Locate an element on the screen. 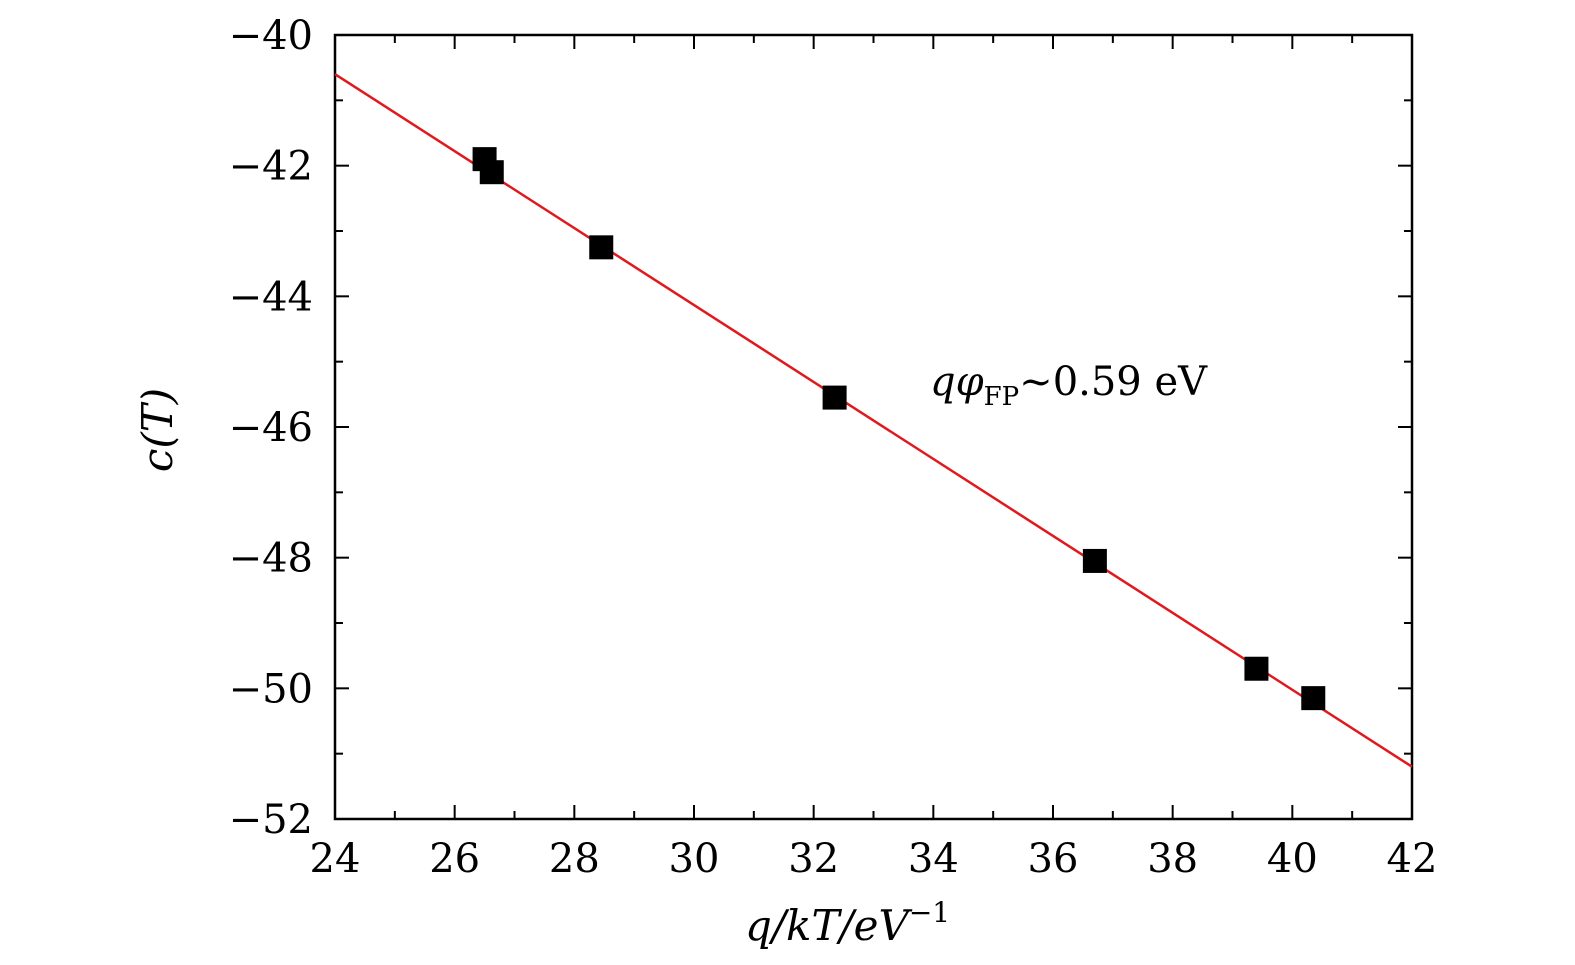 This screenshot has height=965, width=1575. annotation-main: qφ is located at coordinates (957, 382).